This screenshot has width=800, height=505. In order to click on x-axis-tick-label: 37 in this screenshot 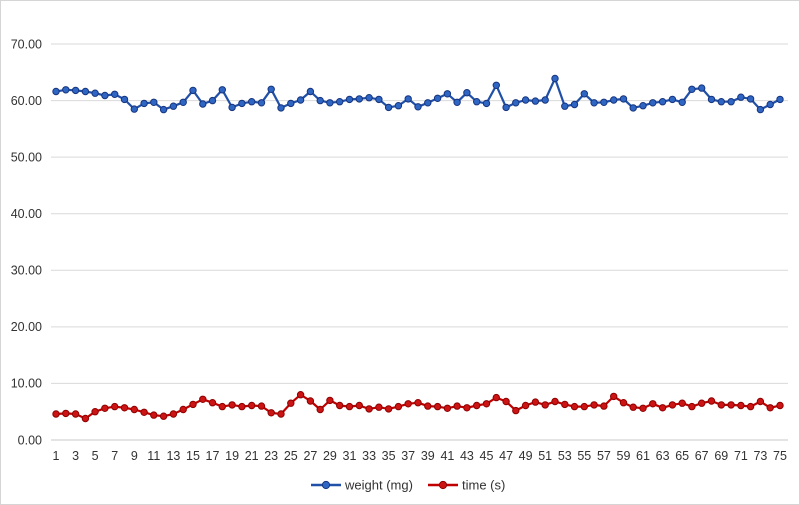, I will do `click(408, 456)`.